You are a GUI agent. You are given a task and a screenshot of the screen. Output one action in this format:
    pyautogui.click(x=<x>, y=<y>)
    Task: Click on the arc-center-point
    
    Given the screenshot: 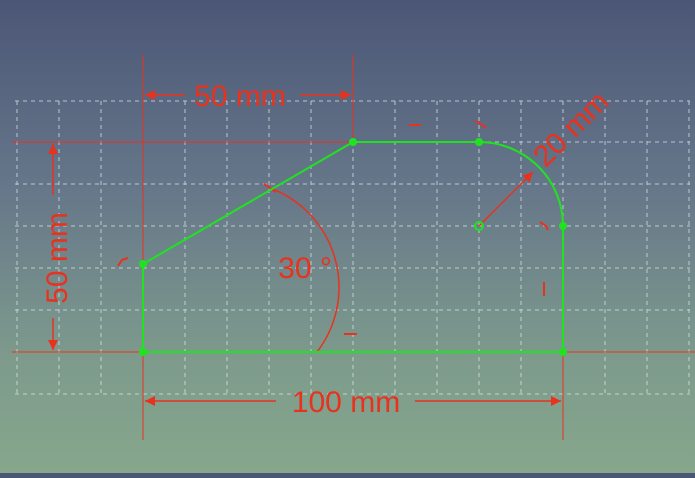 What is the action you would take?
    pyautogui.click(x=479, y=226)
    